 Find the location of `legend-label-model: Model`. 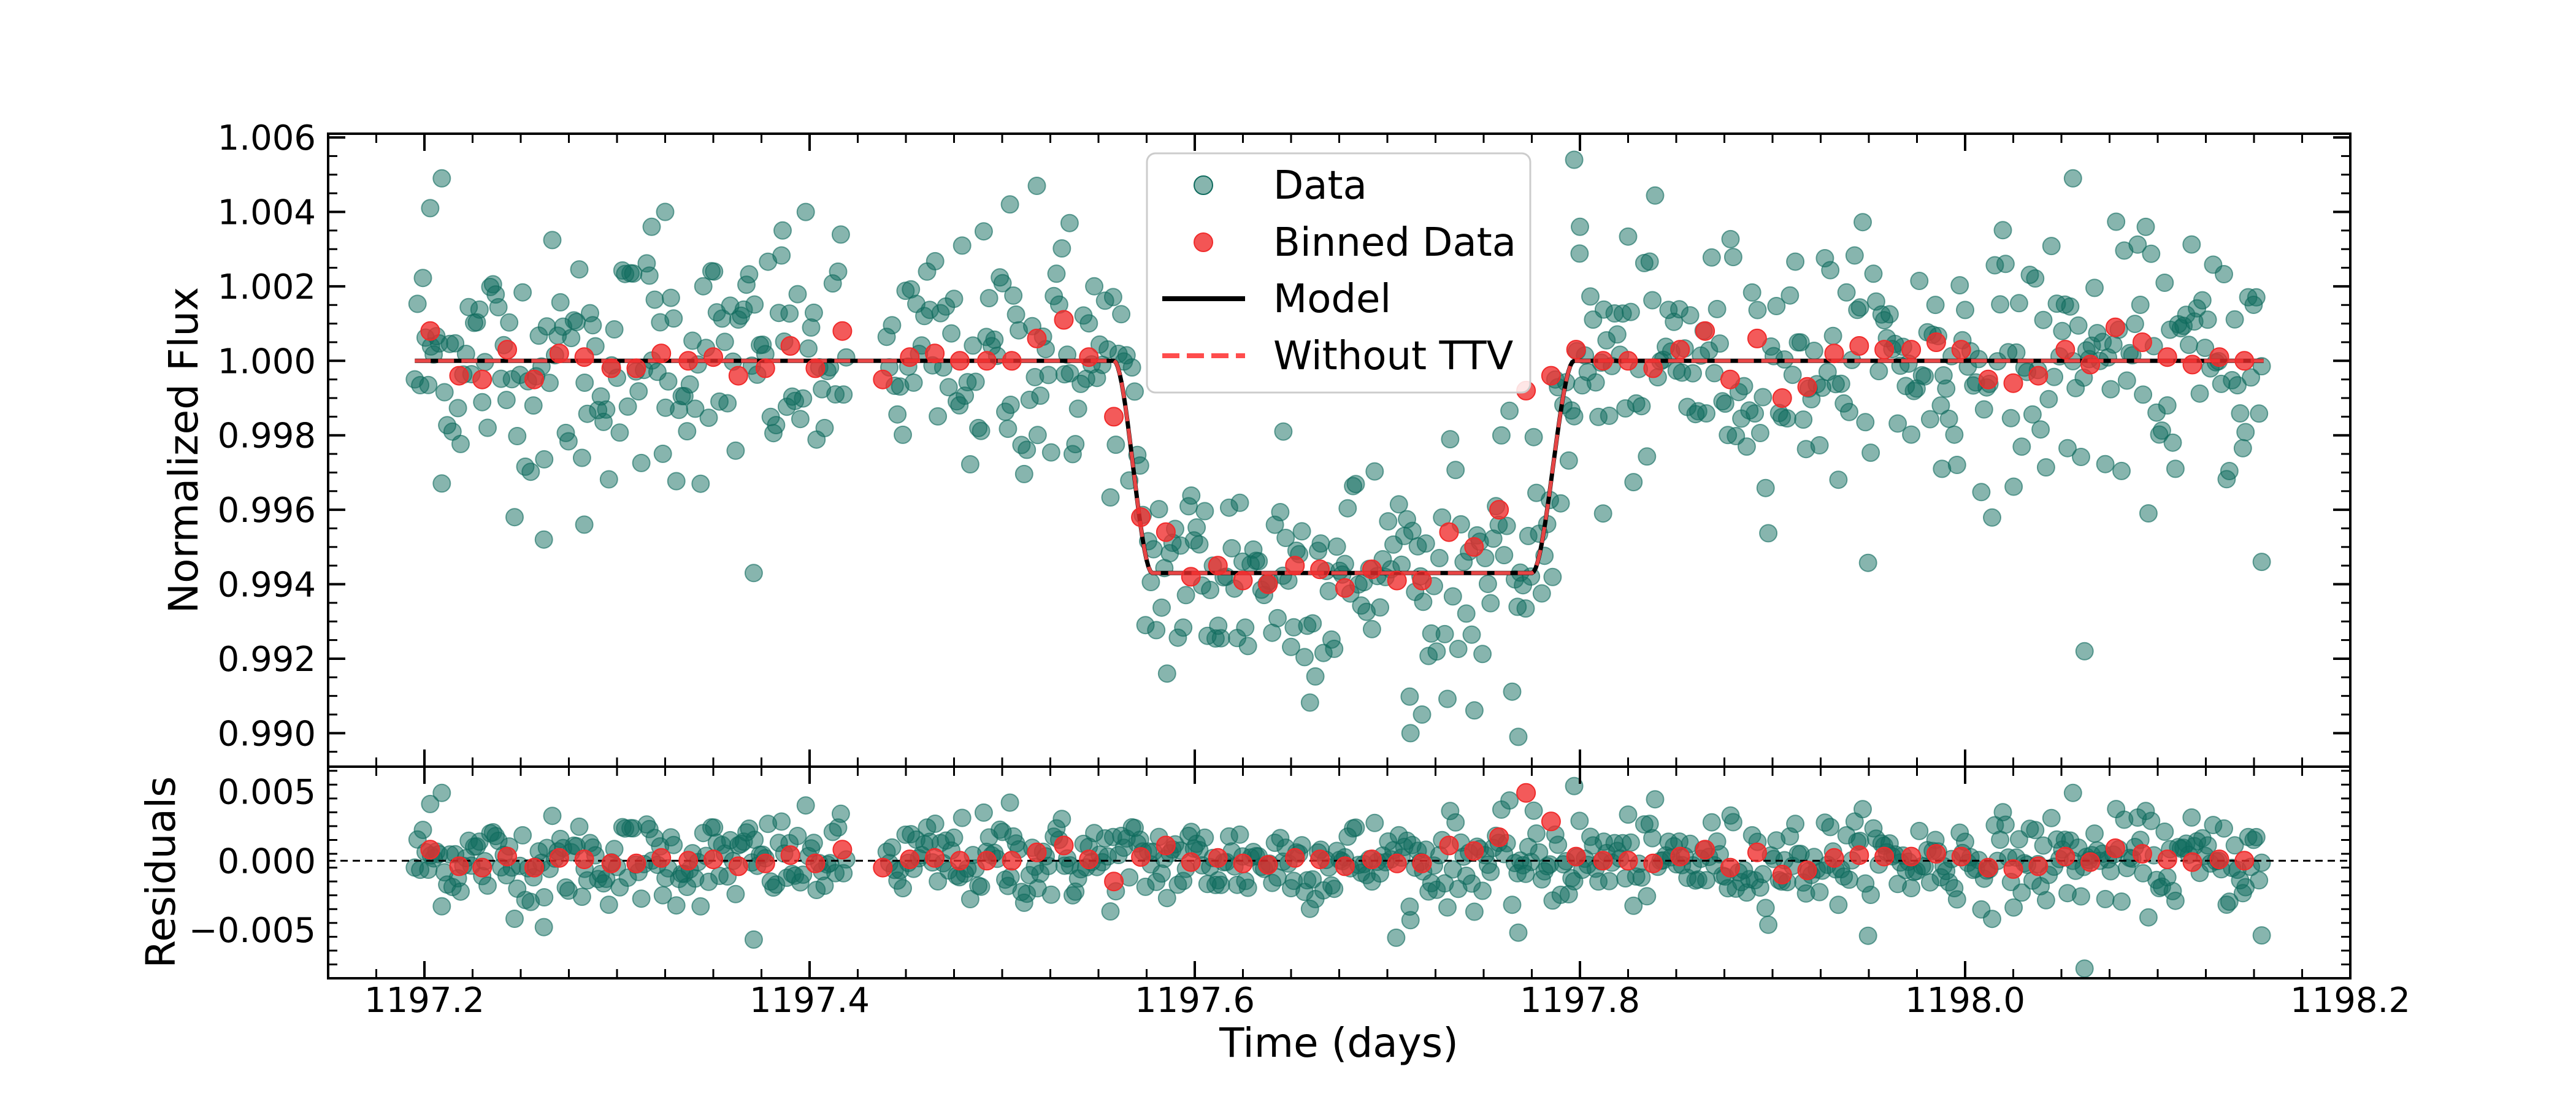

legend-label-model: Model is located at coordinates (1332, 299).